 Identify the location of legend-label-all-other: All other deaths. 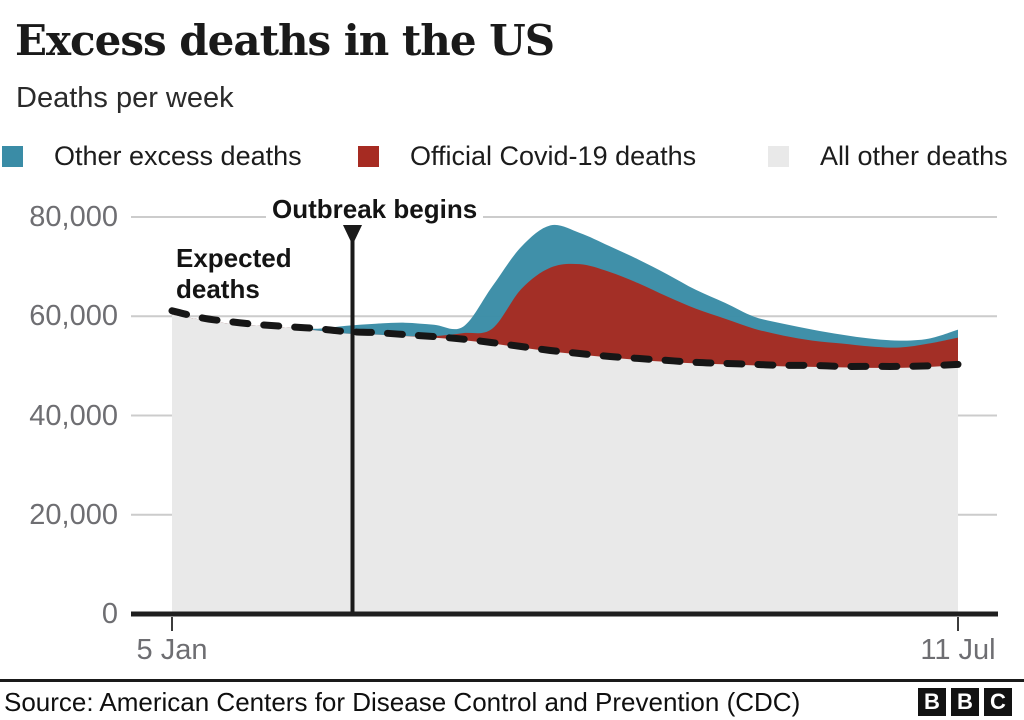
(914, 156).